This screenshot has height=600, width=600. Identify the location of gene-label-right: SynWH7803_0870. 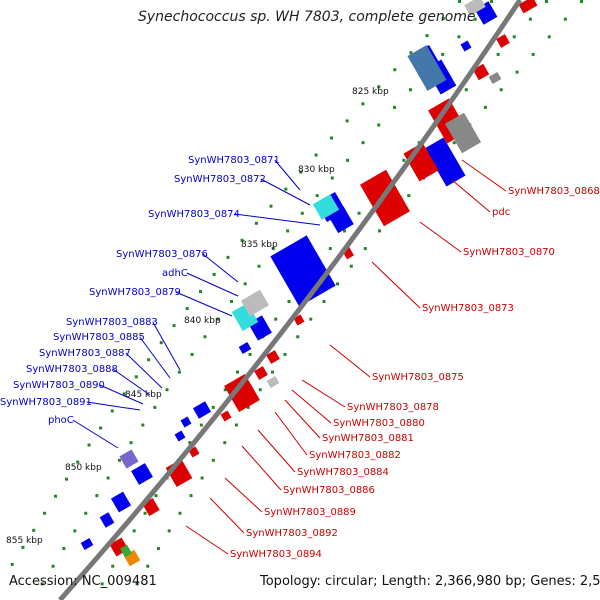
(509, 252).